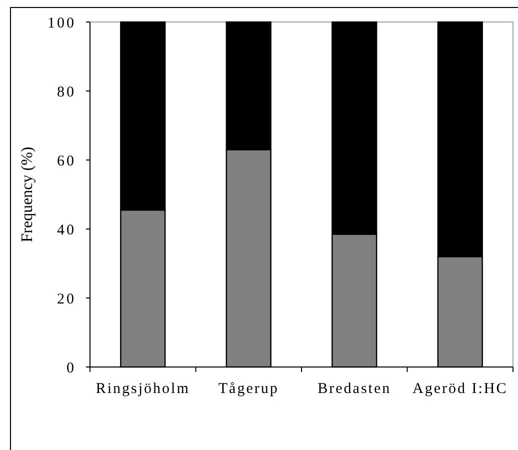 The image size is (518, 450). What do you see at coordinates (143, 389) in the screenshot?
I see `x-tick-label: Ringsjöholm` at bounding box center [143, 389].